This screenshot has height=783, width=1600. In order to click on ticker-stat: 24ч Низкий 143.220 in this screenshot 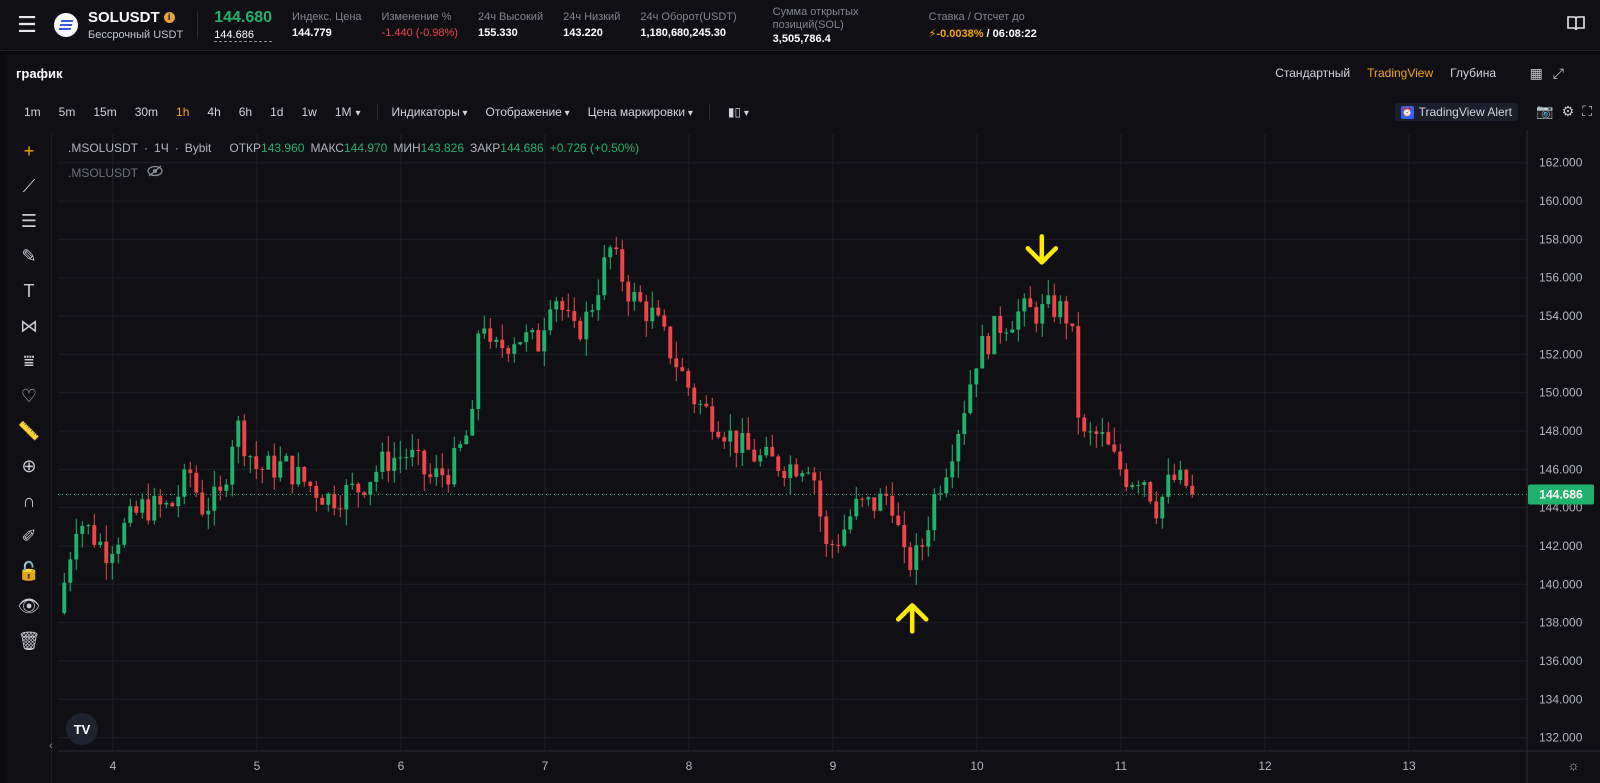, I will do `click(591, 25)`.